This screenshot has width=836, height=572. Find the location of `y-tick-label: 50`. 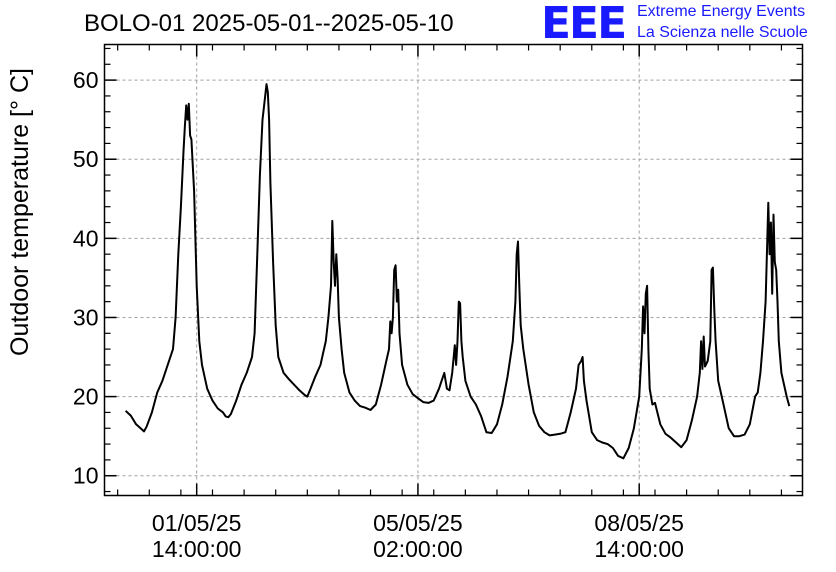

y-tick-label: 50 is located at coordinates (86, 159).